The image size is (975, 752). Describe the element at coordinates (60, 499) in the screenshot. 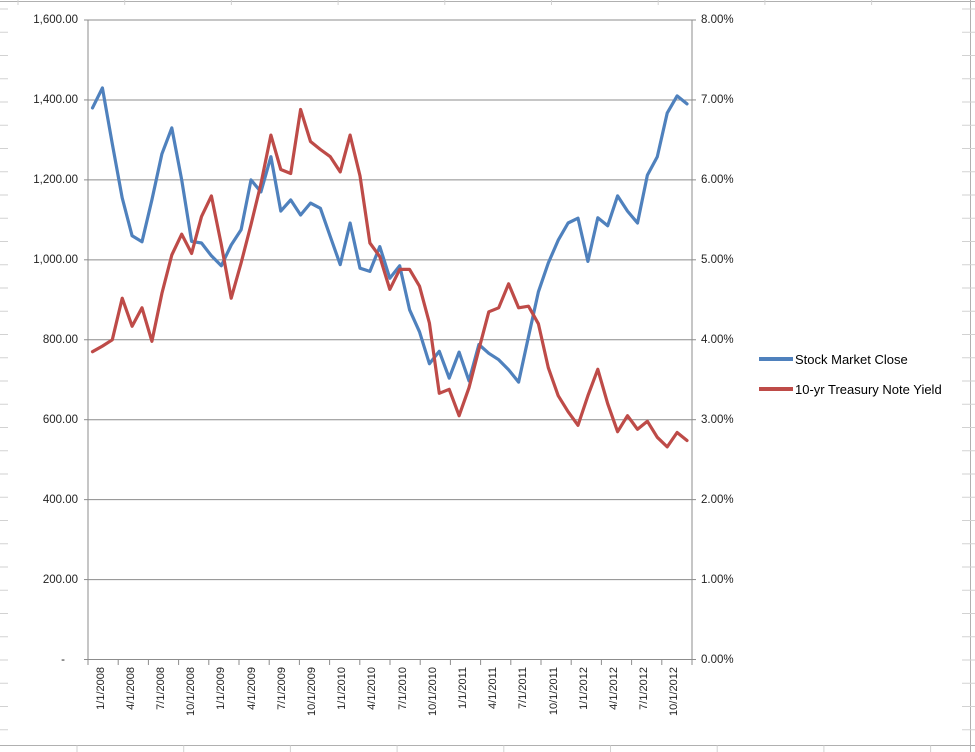

I see `left-axis-label: 400.00` at that location.